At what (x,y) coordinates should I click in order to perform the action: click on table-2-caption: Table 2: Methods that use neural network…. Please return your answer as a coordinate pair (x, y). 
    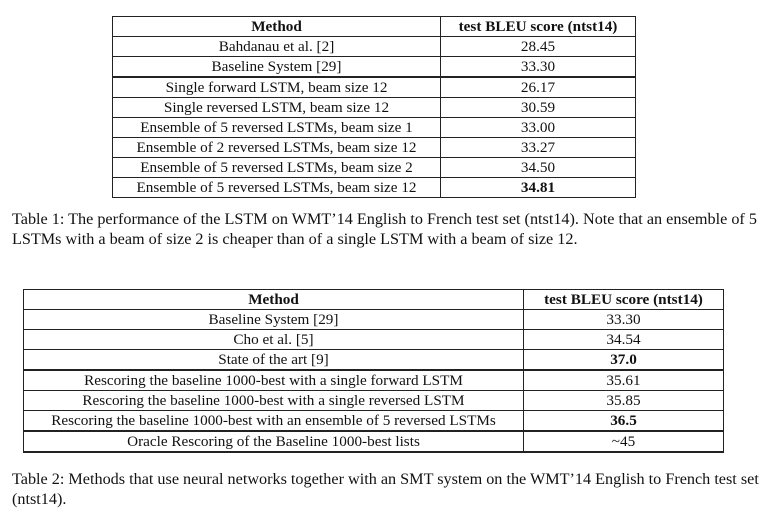
    Looking at the image, I should click on (385, 489).